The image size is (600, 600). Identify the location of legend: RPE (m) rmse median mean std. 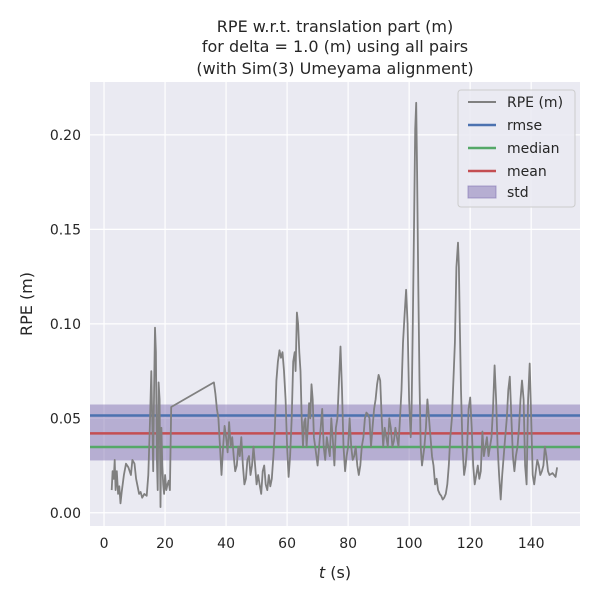
(516, 148).